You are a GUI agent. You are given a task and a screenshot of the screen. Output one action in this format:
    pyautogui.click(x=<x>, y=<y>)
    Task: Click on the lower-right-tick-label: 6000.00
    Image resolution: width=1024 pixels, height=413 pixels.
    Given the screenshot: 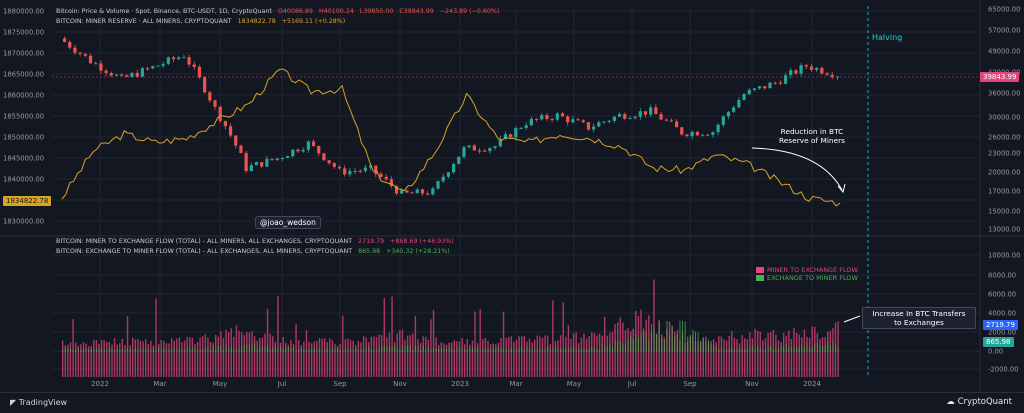 What is the action you would take?
    pyautogui.click(x=1002, y=295)
    